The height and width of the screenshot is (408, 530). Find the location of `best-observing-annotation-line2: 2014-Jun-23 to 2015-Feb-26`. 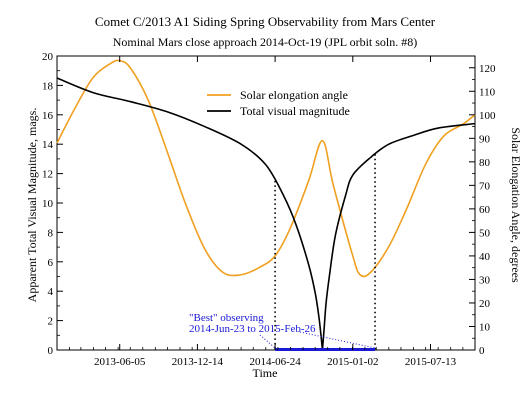

best-observing-annotation-line2: 2014-Jun-23 to 2015-Feb-26 is located at coordinates (252, 329).